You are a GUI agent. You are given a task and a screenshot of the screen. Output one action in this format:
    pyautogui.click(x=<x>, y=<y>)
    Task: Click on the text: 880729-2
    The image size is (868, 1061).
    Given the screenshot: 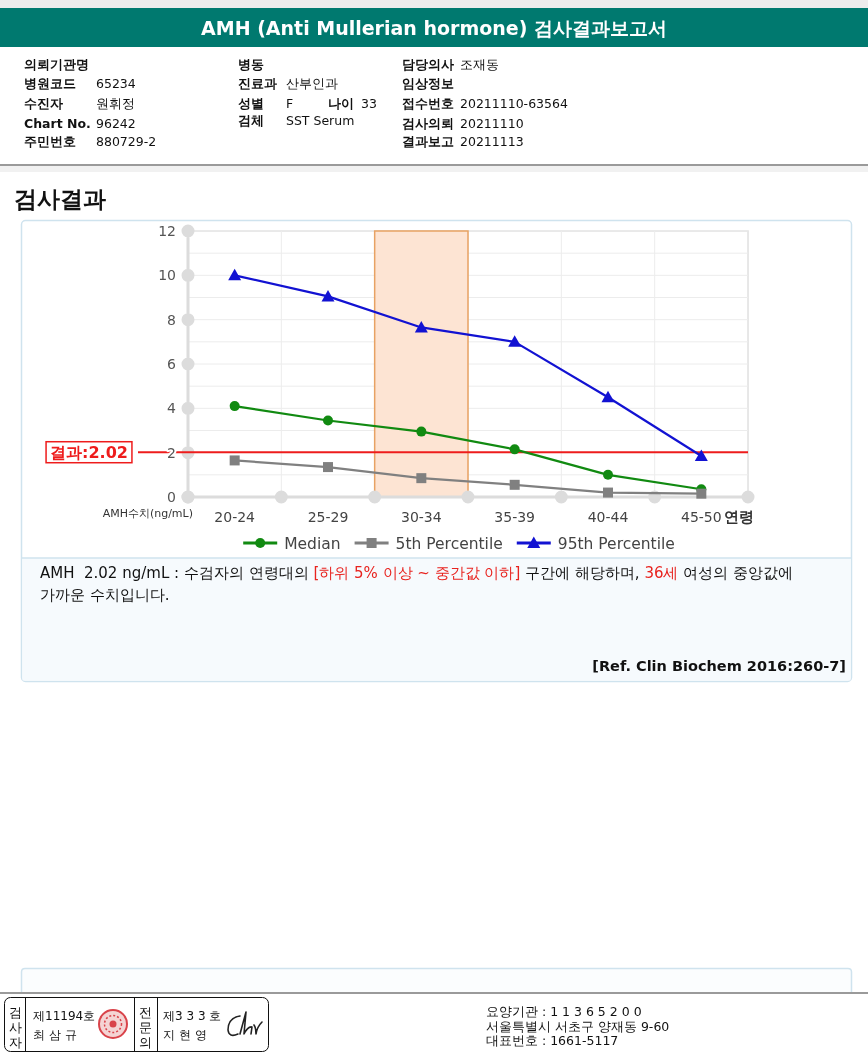 What is the action you would take?
    pyautogui.click(x=126, y=141)
    